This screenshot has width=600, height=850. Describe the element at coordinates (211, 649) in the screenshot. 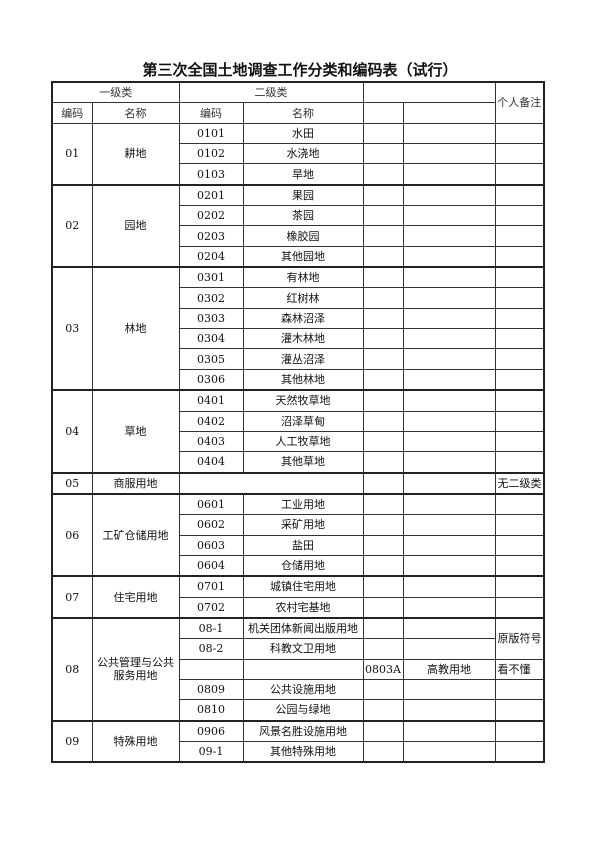

I see `level2-code: 08-2` at that location.